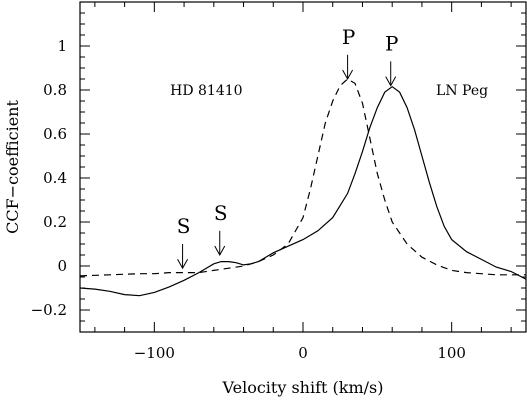 This screenshot has height=400, width=527. Describe the element at coordinates (462, 91) in the screenshot. I see `series-annotation-label: LN Peg` at that location.